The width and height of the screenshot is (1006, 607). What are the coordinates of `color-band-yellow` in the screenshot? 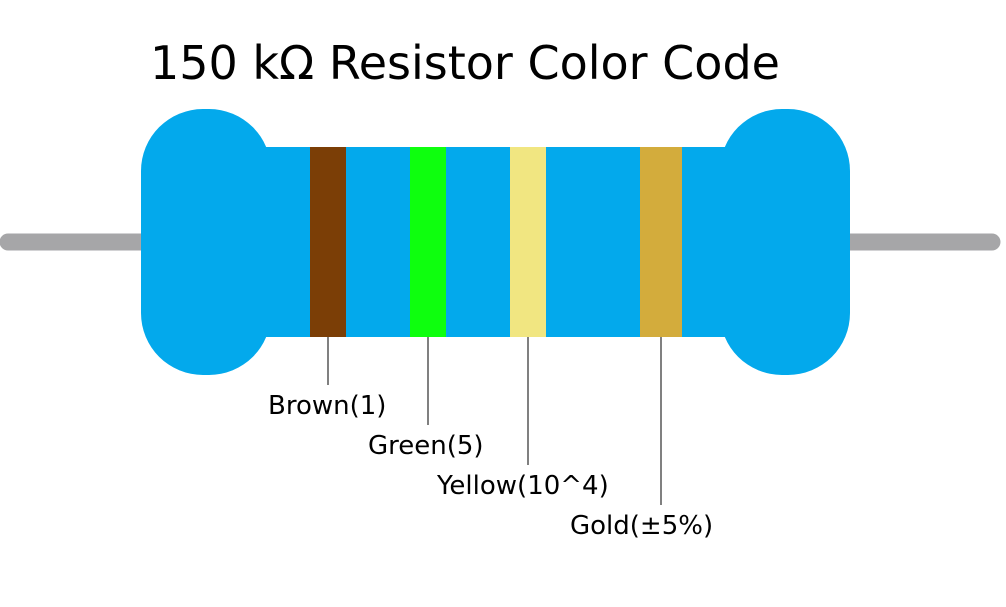 It's located at (528, 242).